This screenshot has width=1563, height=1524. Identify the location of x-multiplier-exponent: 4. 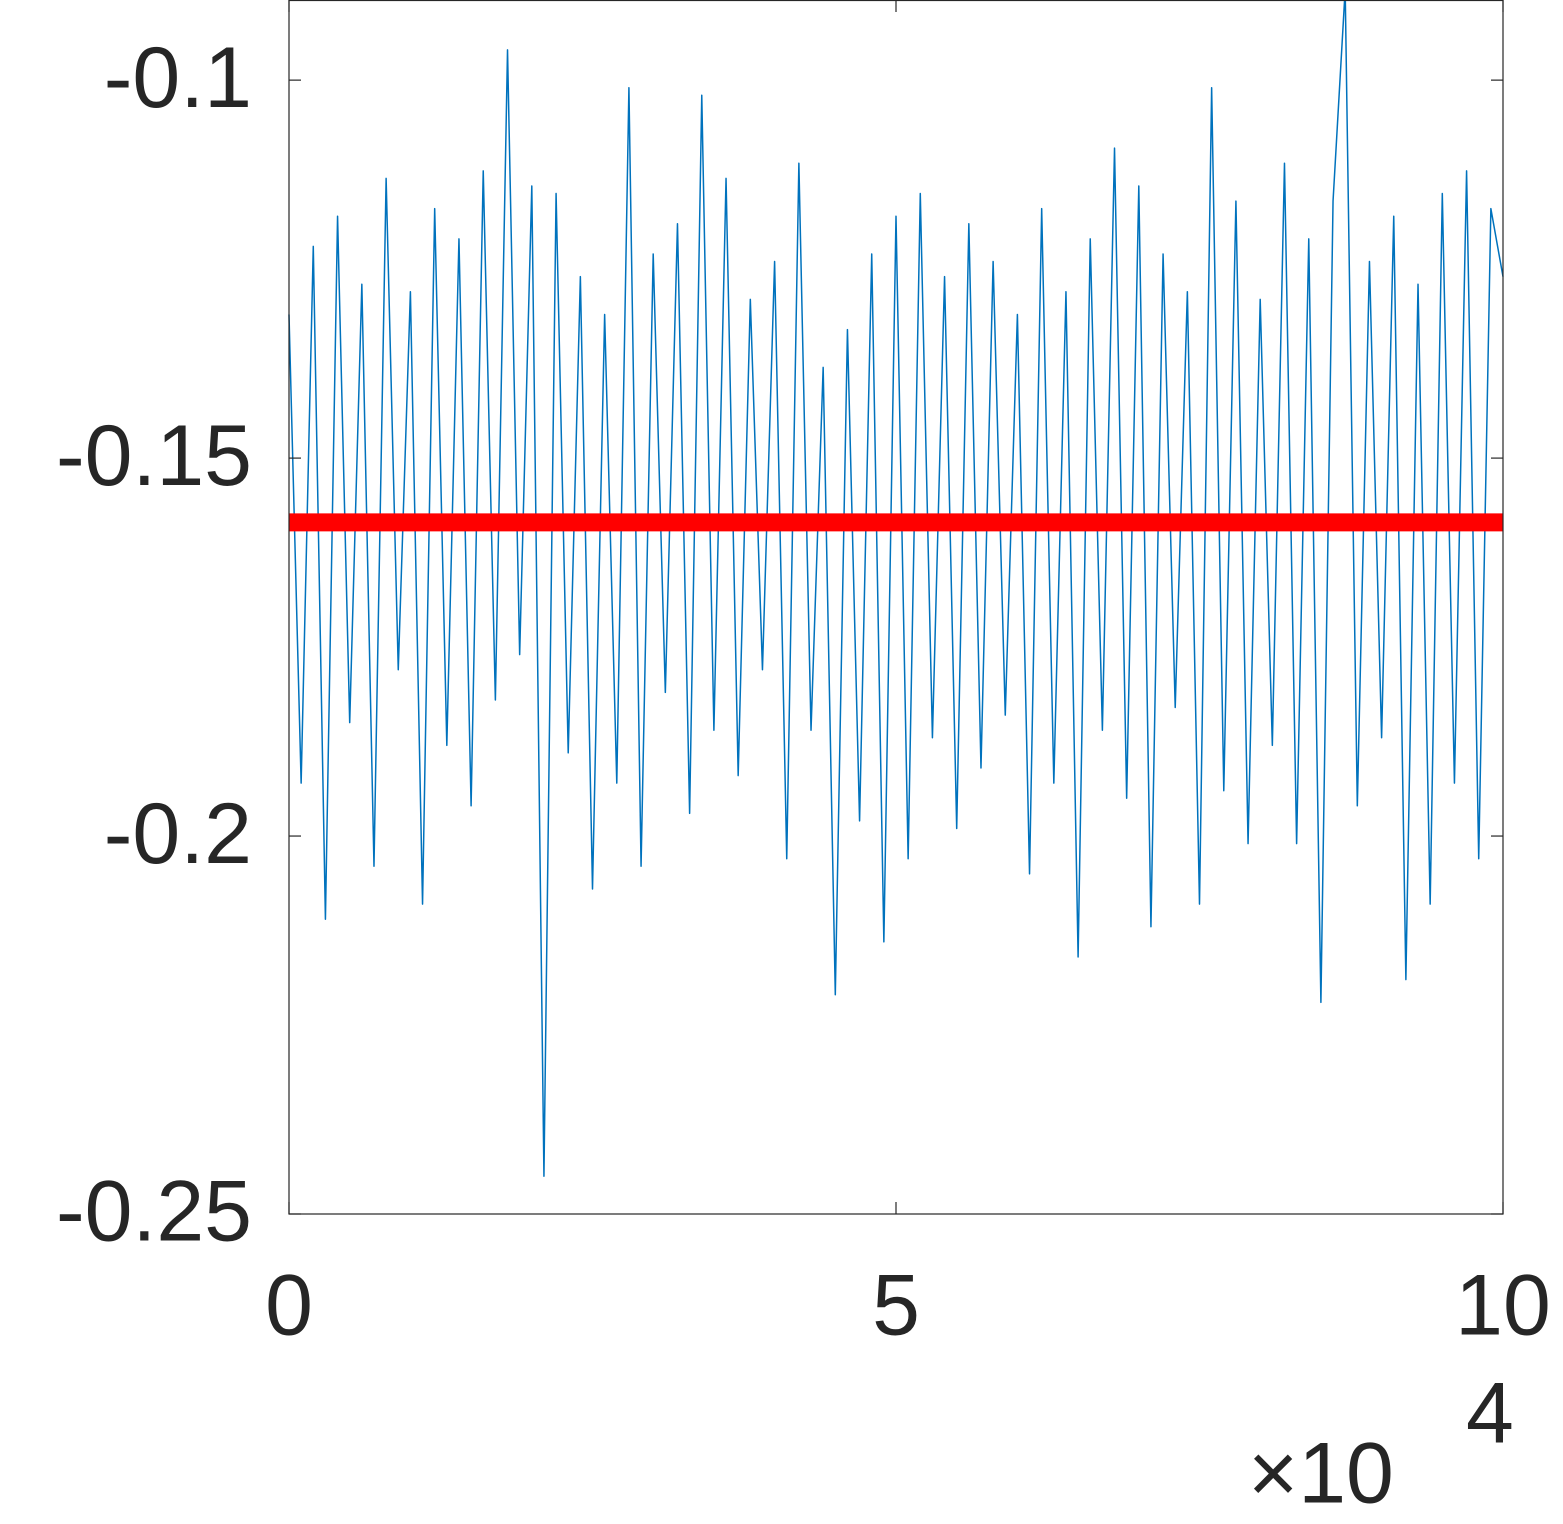
(1490, 1414).